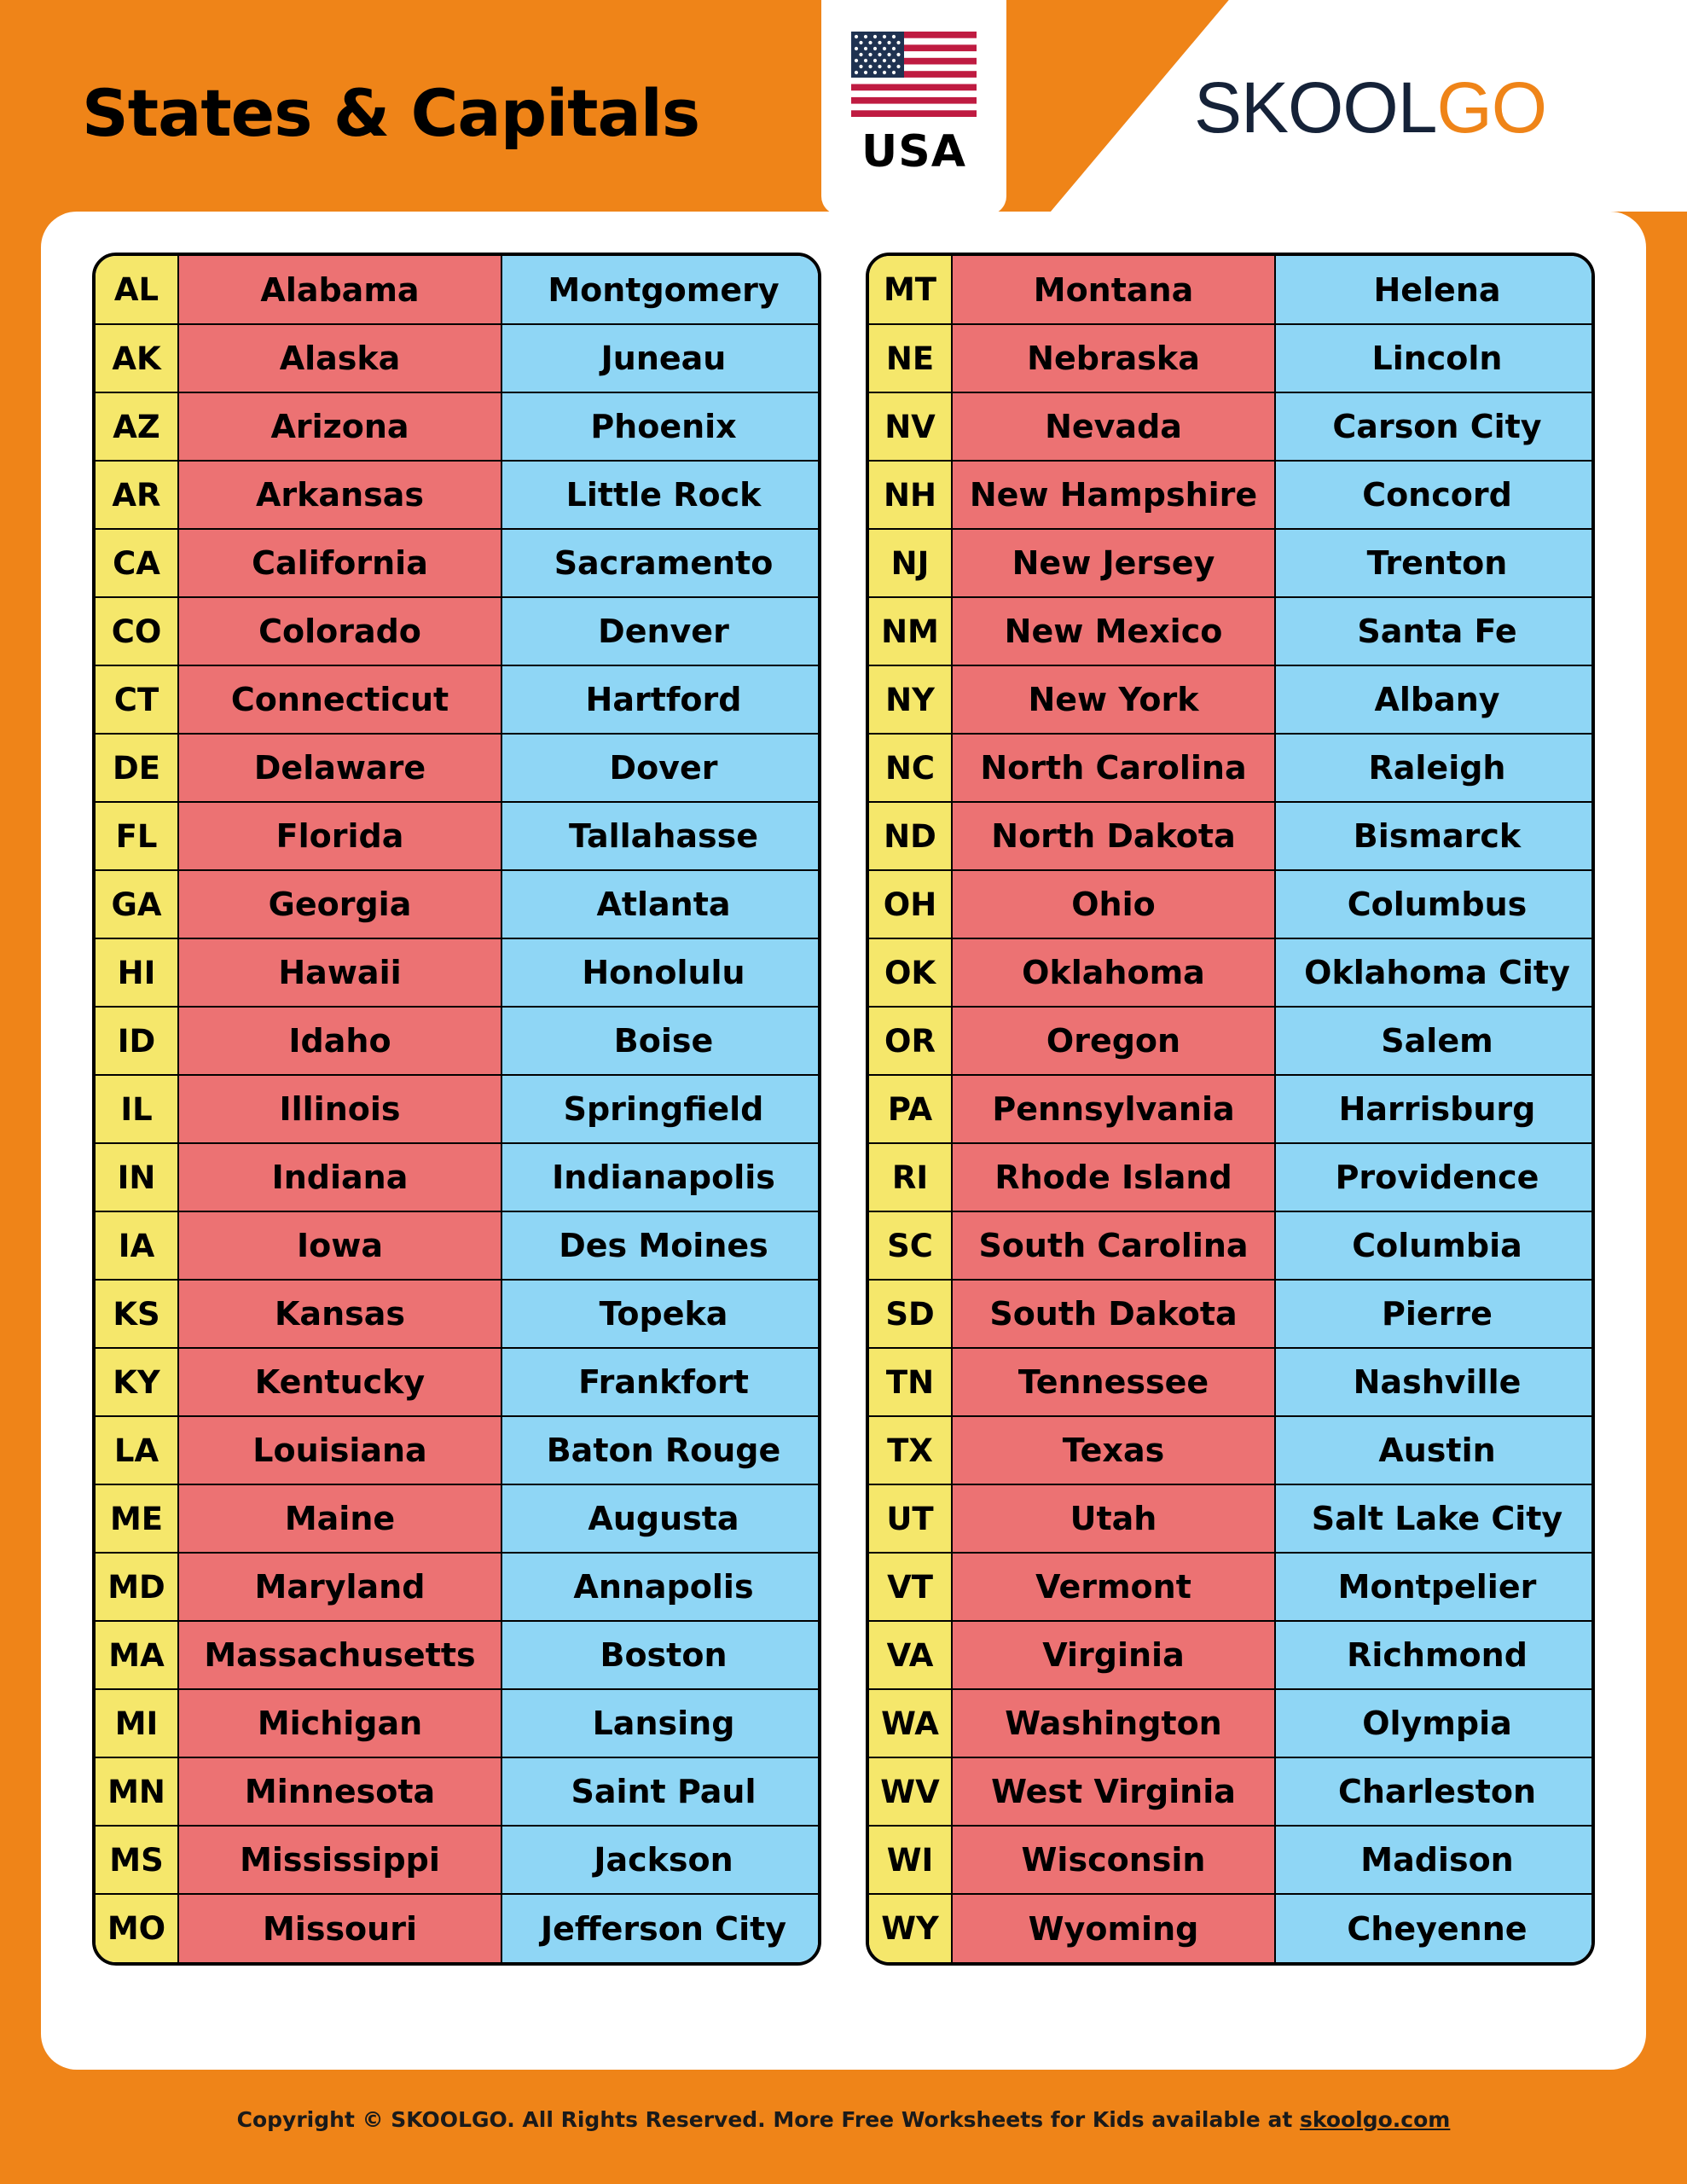 This screenshot has height=2184, width=1687. I want to click on state-name-cell: New Mexico, so click(1113, 631).